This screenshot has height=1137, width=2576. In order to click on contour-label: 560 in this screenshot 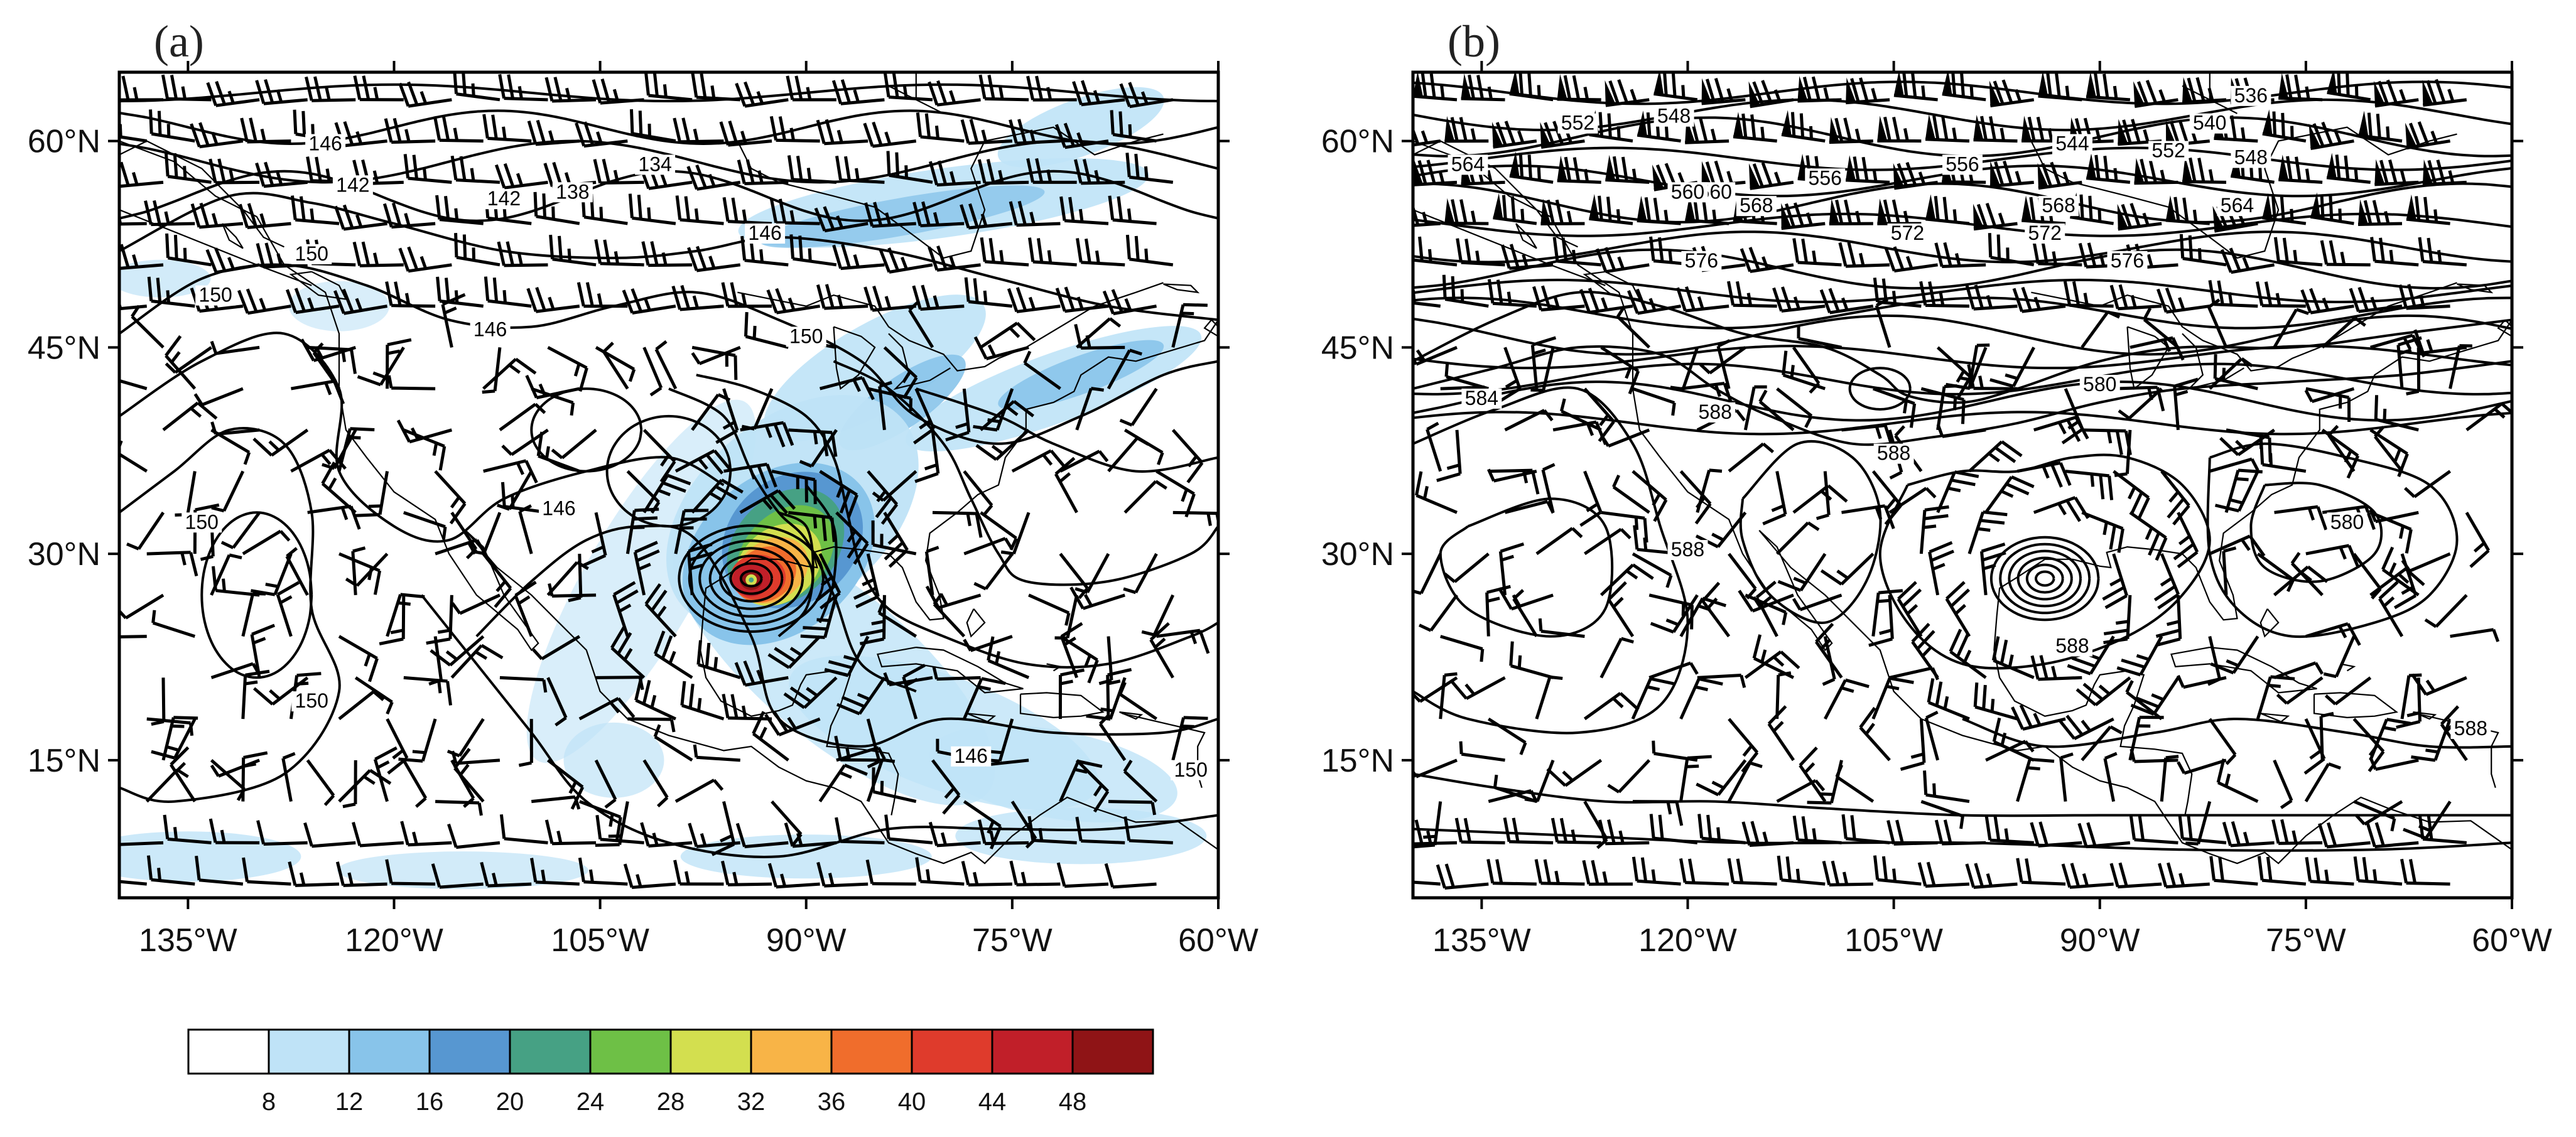, I will do `click(1687, 191)`.